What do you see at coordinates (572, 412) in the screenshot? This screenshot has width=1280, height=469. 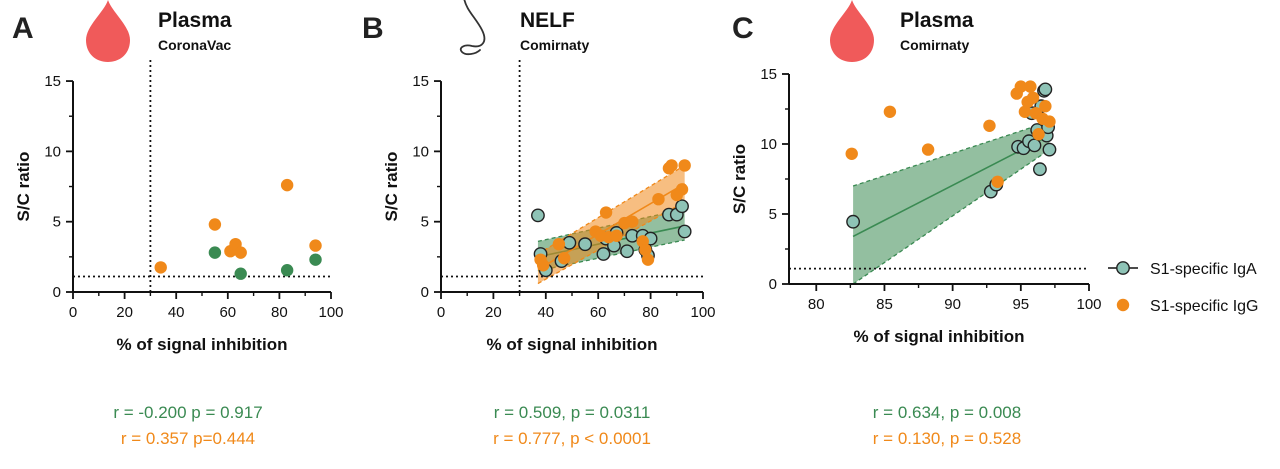 I see `stat-iga: r = 0.509, p = 0.0311` at bounding box center [572, 412].